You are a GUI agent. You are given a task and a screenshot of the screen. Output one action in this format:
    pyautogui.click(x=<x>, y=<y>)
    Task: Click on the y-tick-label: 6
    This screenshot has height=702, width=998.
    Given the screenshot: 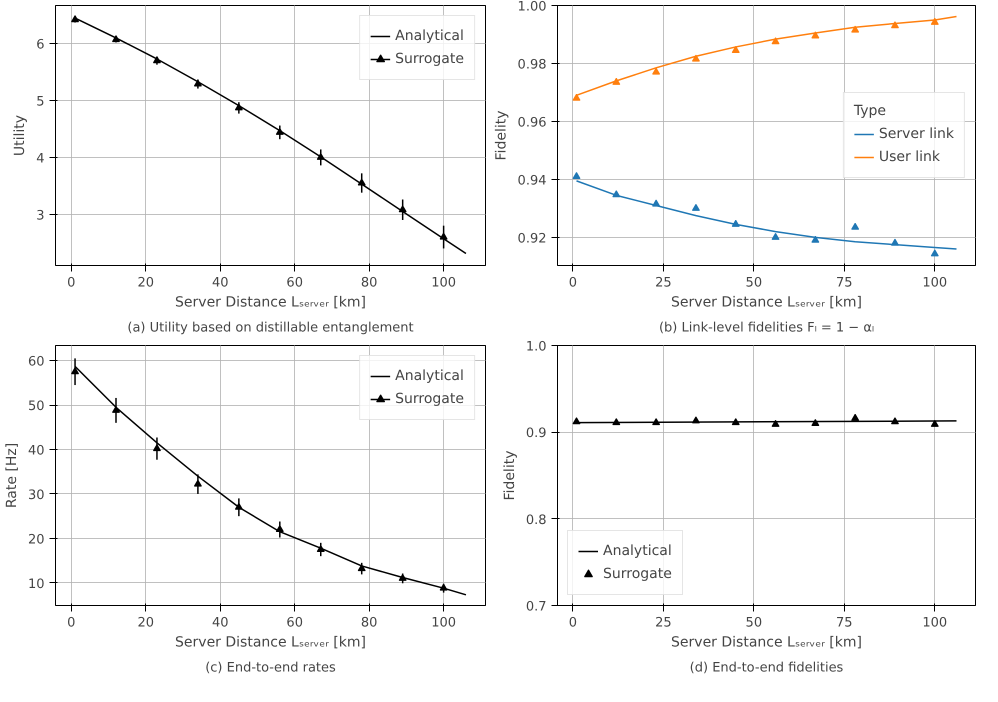 What is the action you would take?
    pyautogui.click(x=40, y=45)
    